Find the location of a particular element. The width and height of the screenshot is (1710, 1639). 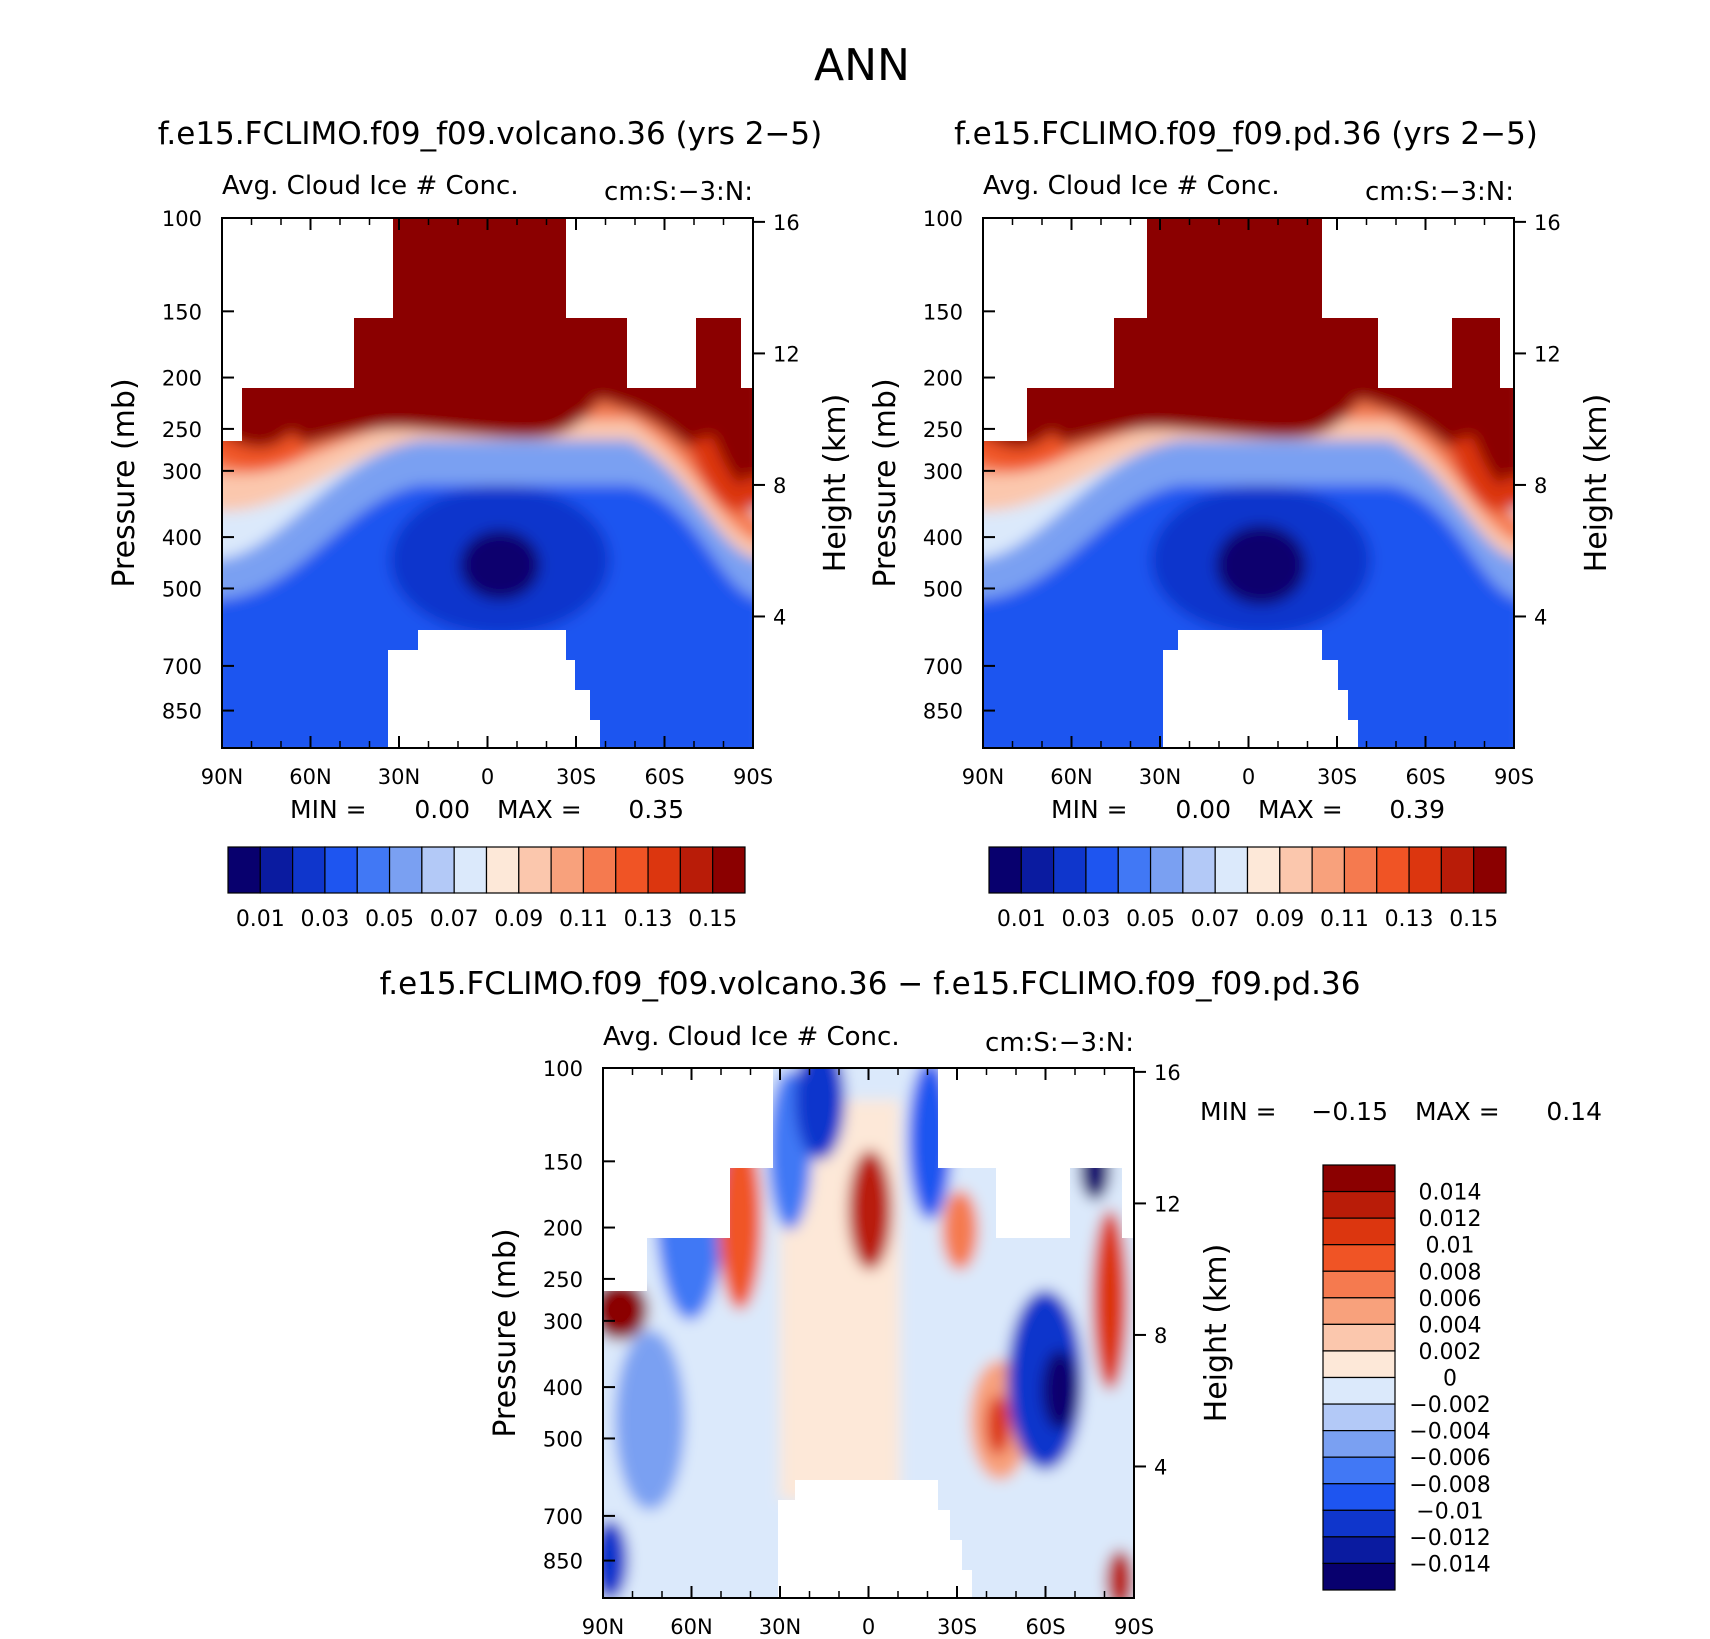

panel-pd-y2tick-label: 8 is located at coordinates (1540, 486).